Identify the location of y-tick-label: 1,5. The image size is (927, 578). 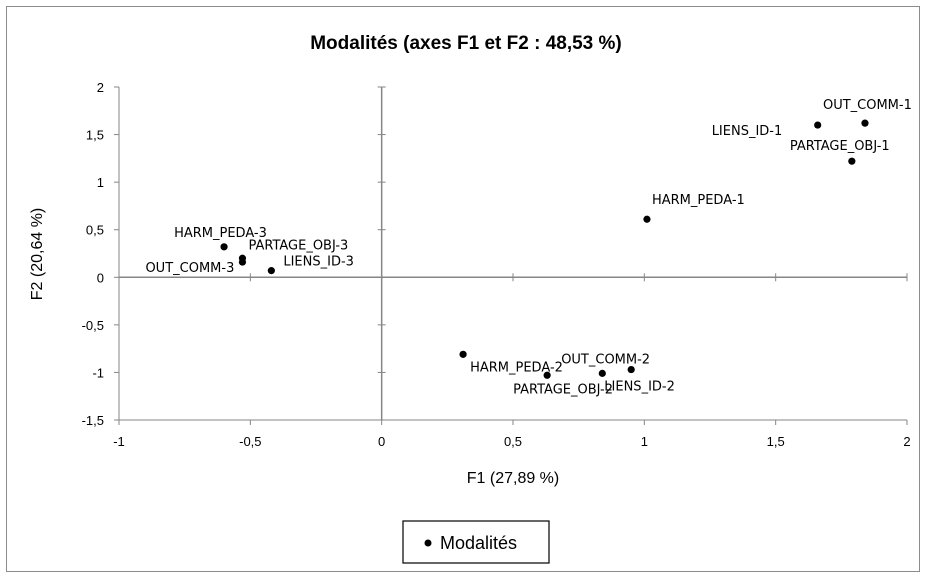
(95, 135).